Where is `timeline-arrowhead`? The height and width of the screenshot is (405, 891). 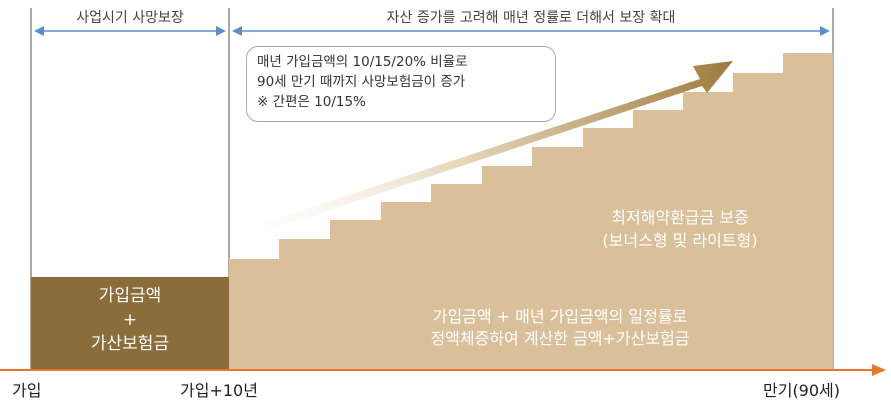
timeline-arrowhead is located at coordinates (879, 370).